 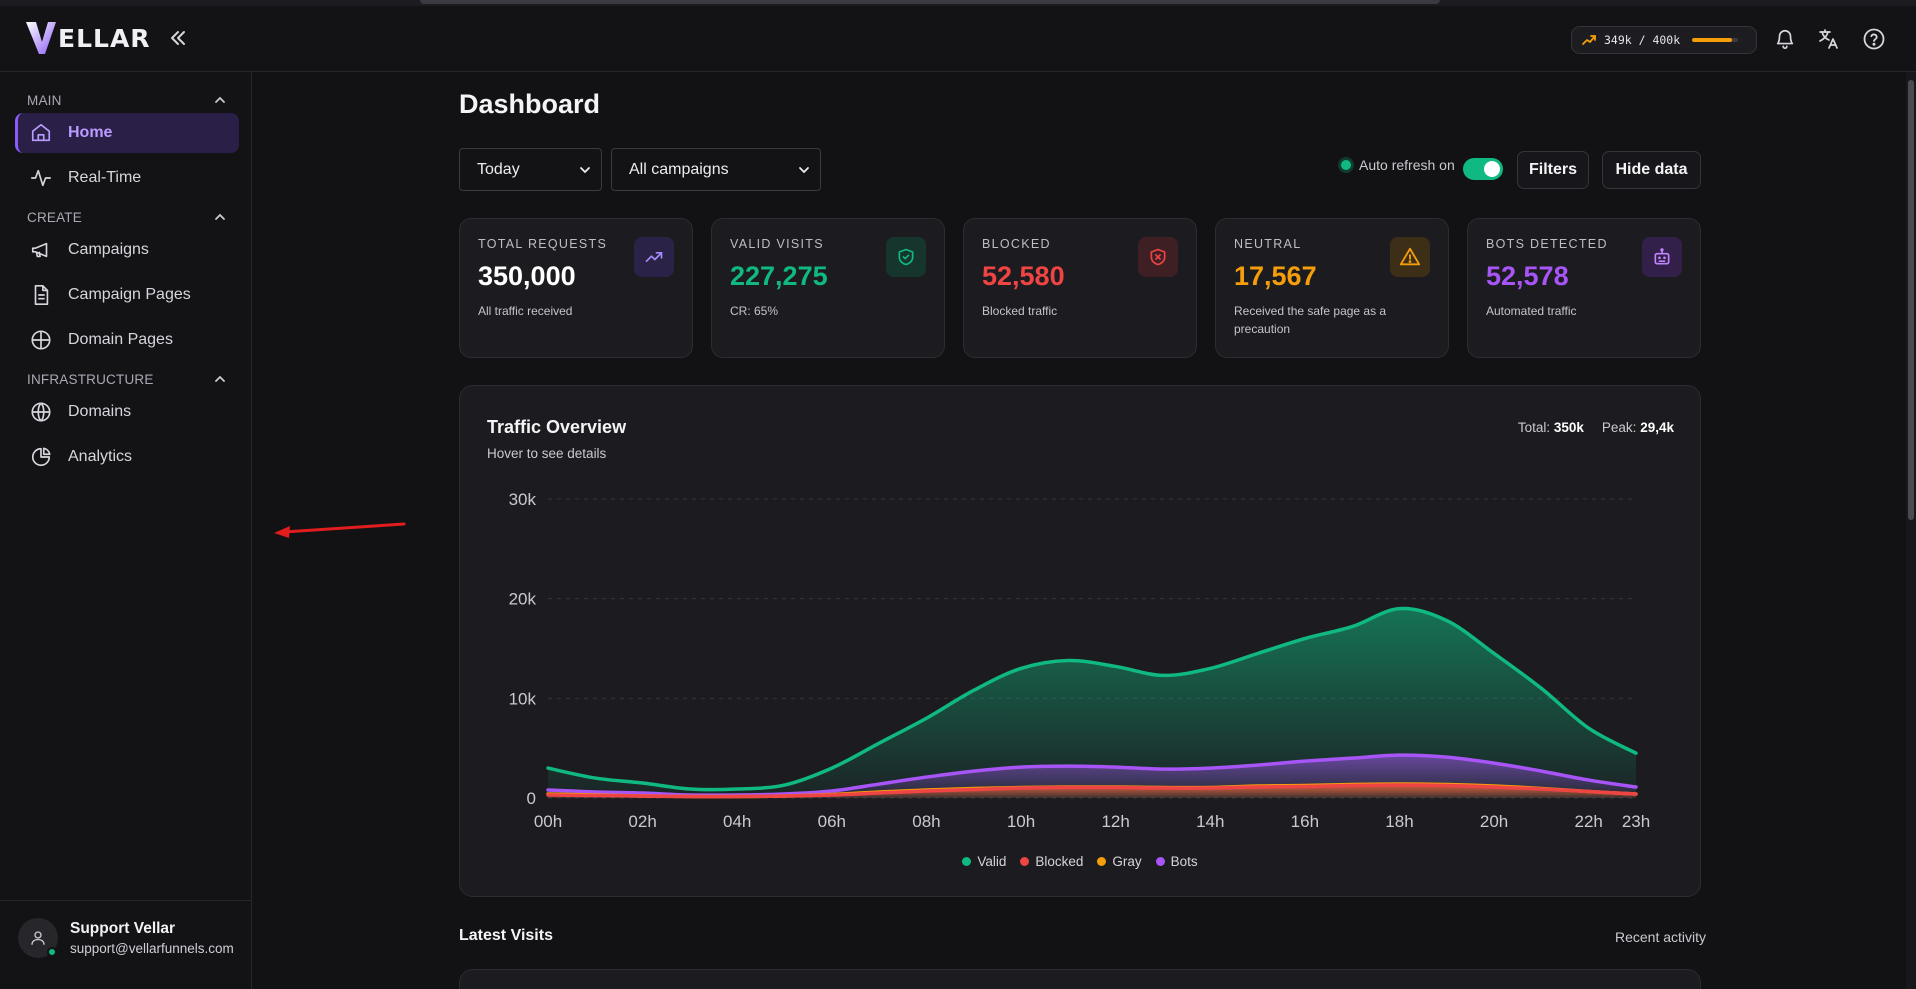 I want to click on x-tick-label: 04h, so click(x=737, y=821).